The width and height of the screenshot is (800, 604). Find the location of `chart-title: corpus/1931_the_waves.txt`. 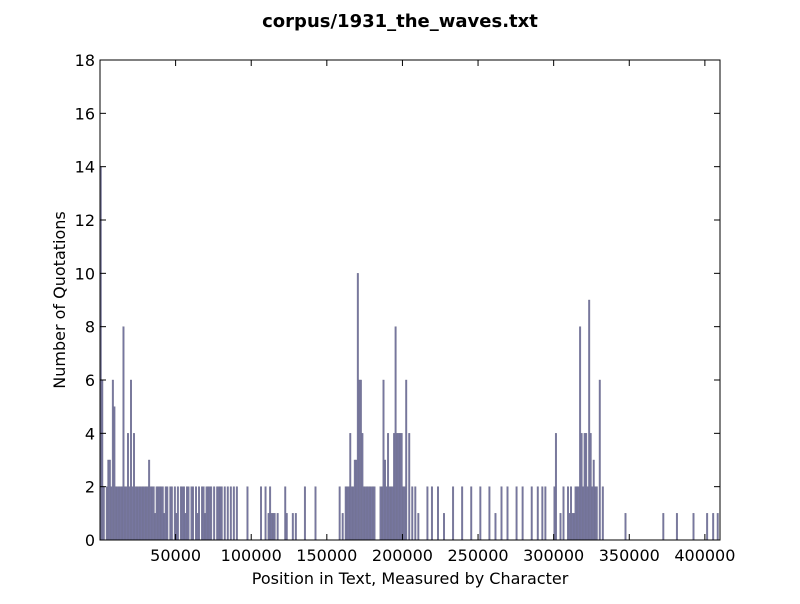

chart-title: corpus/1931_the_waves.txt is located at coordinates (400, 21).